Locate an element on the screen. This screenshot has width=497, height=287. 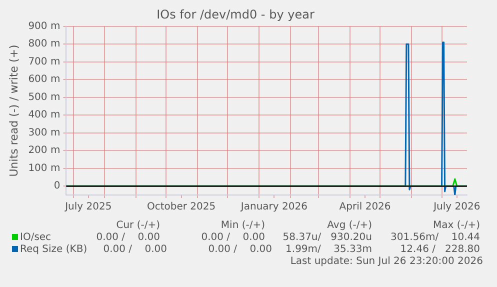
x-tick-label: January 2026 is located at coordinates (274, 207).